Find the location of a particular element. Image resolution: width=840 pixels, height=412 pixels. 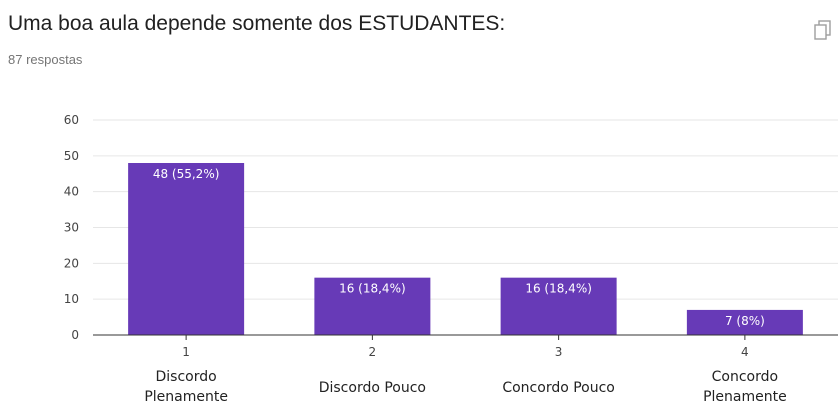

response-count: 87 respostas is located at coordinates (45, 59).